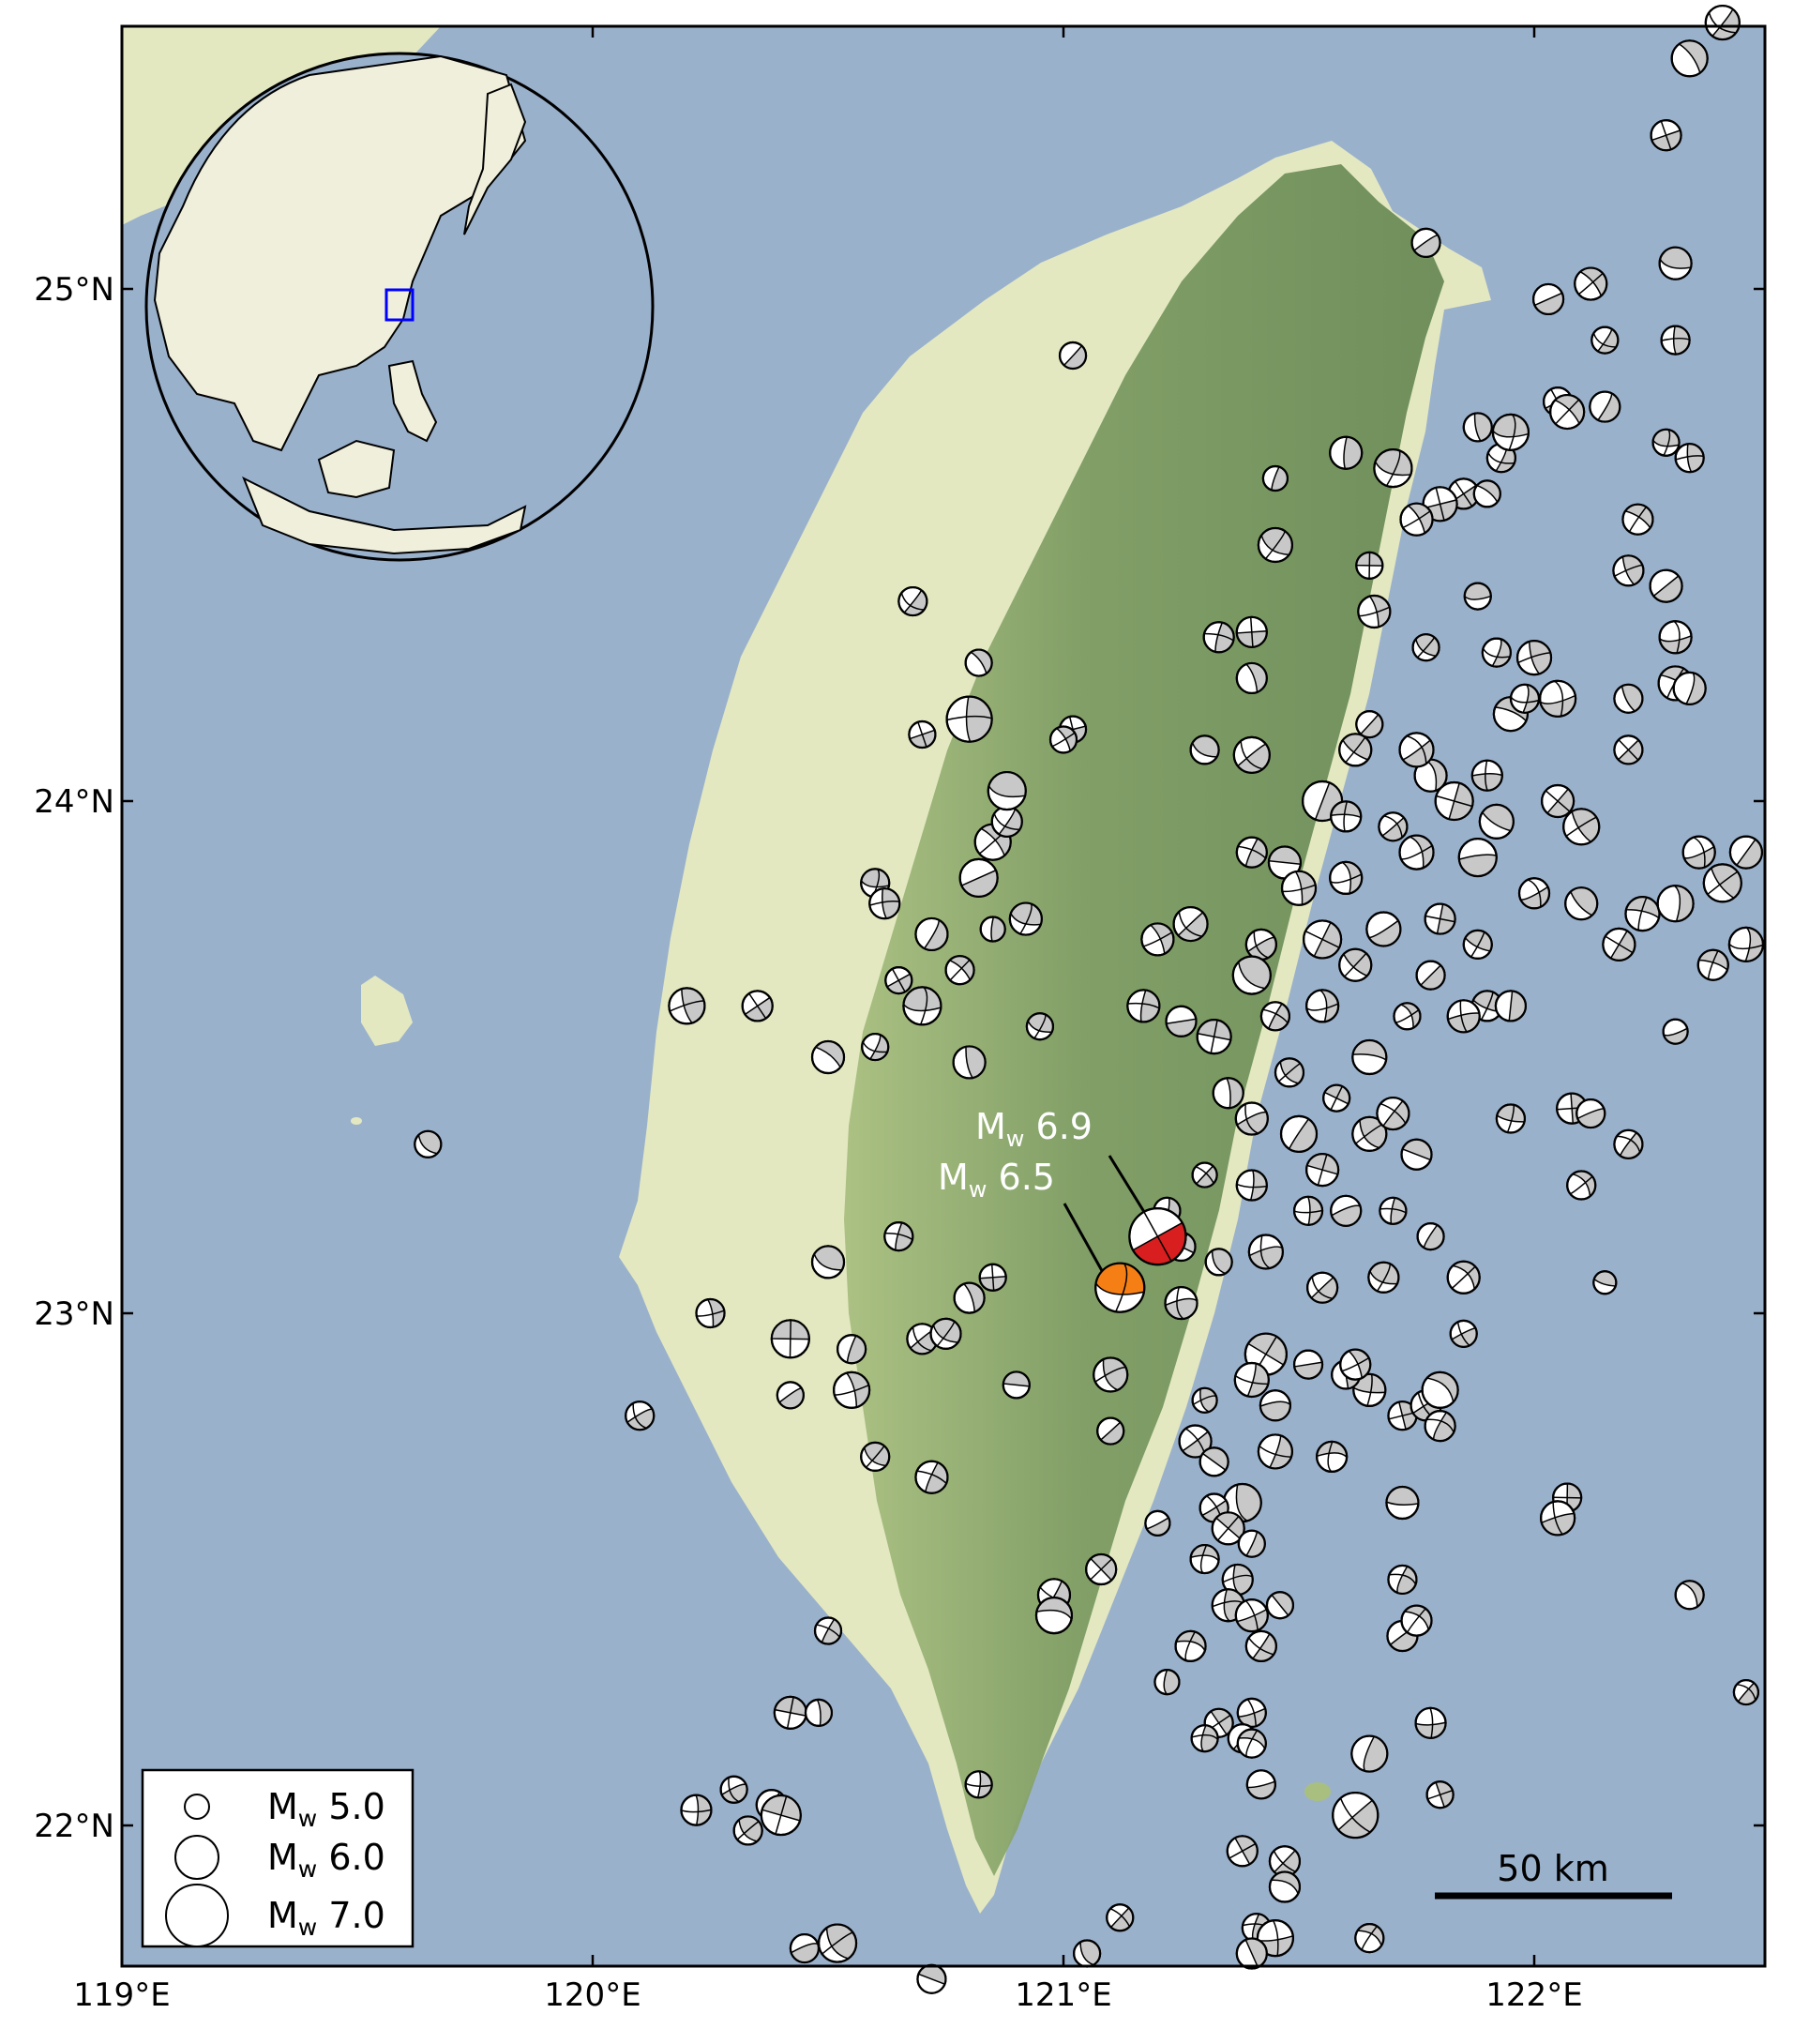 The width and height of the screenshot is (1794, 2044). I want to click on lon-tick-label: 122°E, so click(1533, 1995).